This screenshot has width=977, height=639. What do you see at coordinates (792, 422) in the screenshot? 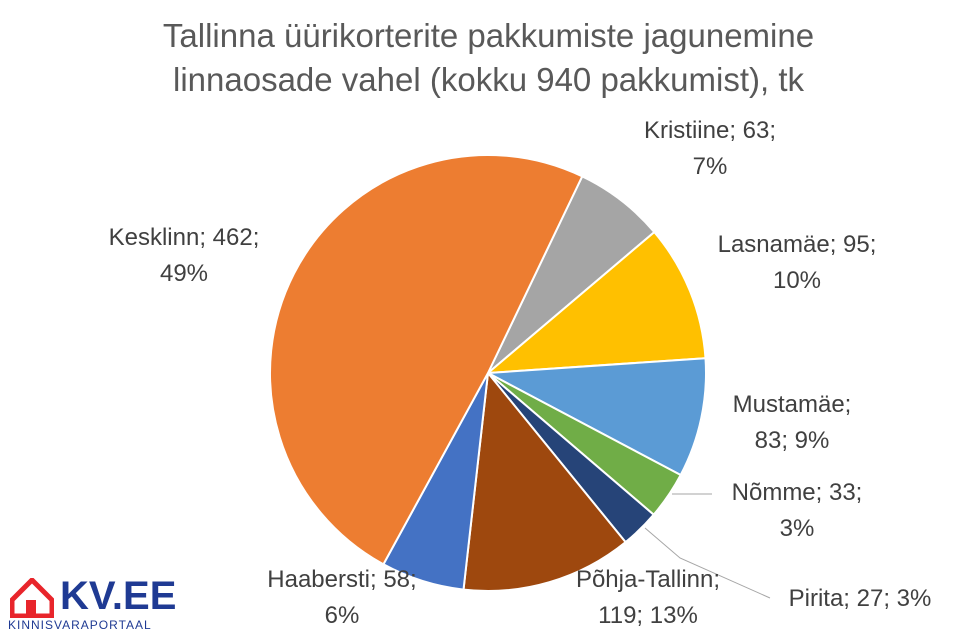
I see `data-label-mustam-e: Mustamäe; 83; 9%` at bounding box center [792, 422].